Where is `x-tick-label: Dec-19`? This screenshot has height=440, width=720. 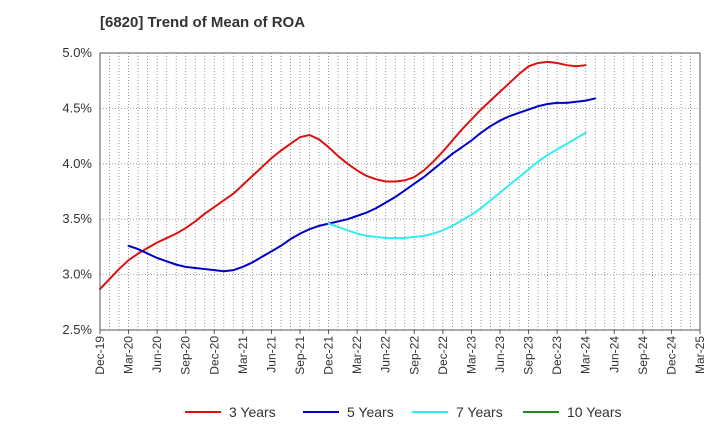
x-tick-label: Dec-19 is located at coordinates (100, 355).